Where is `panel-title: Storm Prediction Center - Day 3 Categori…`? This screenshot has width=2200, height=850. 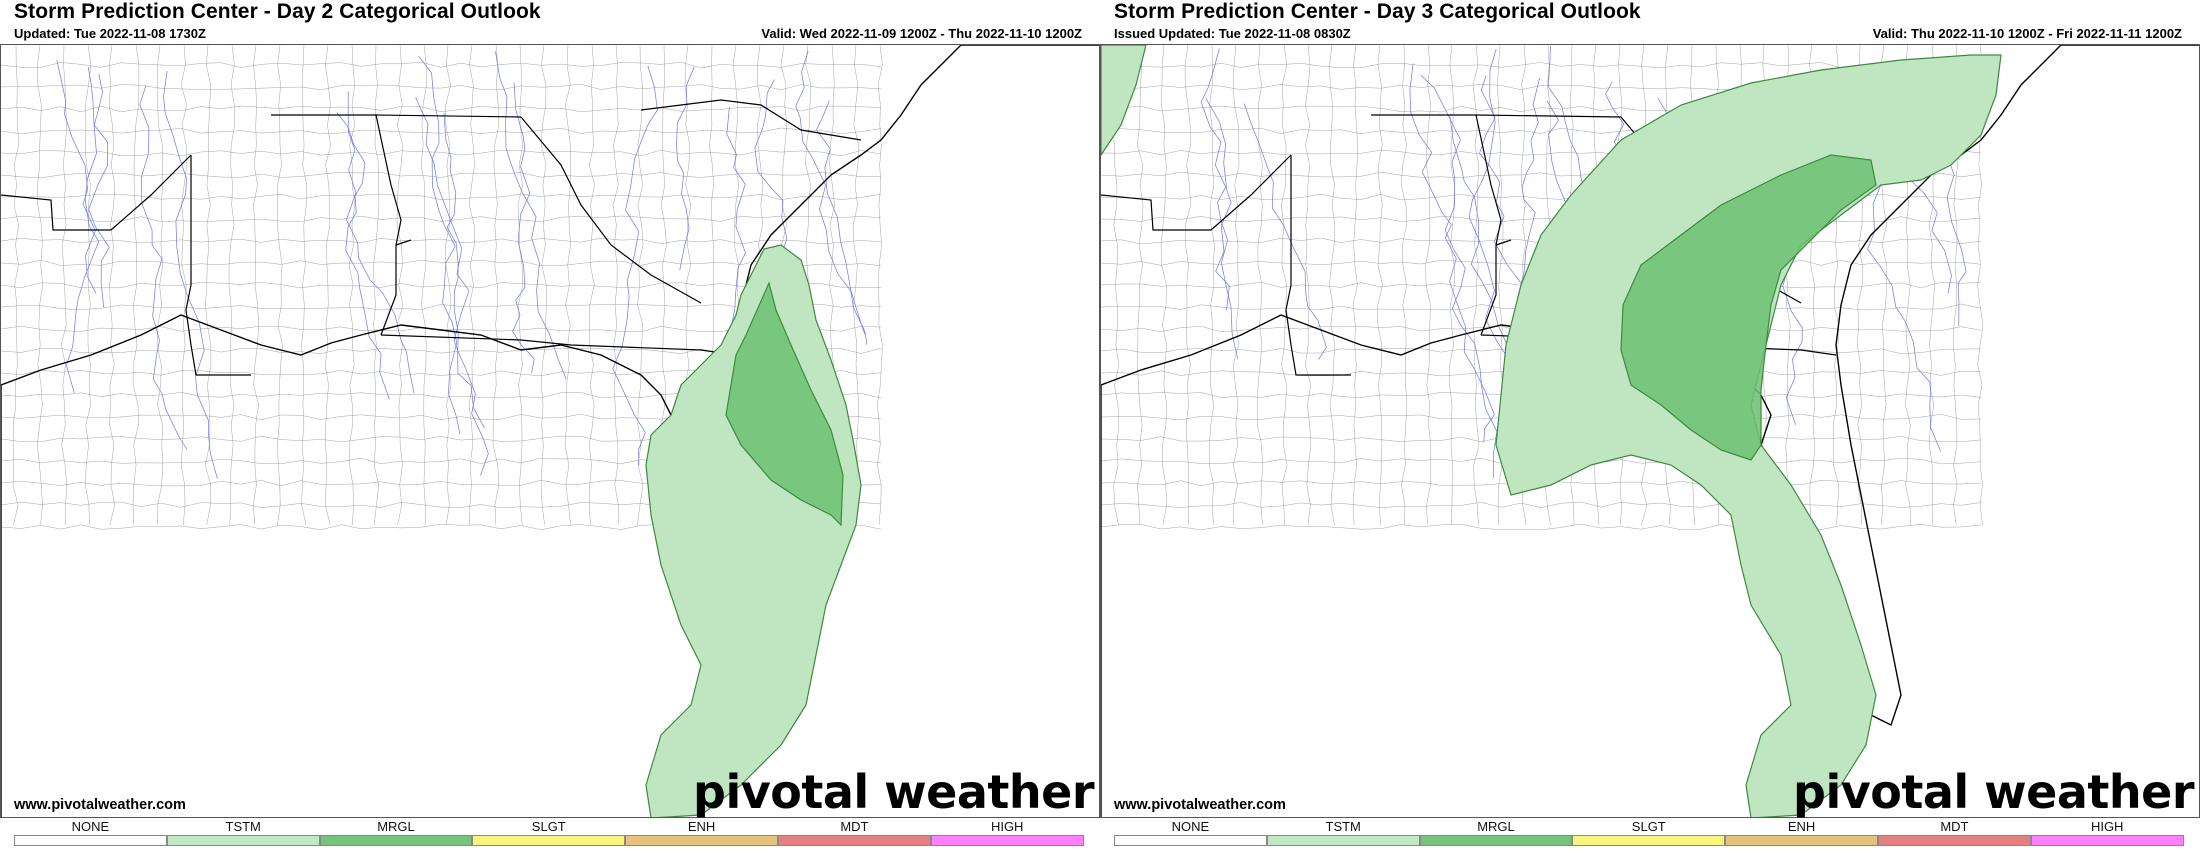 panel-title: Storm Prediction Center - Day 3 Categori… is located at coordinates (1377, 11).